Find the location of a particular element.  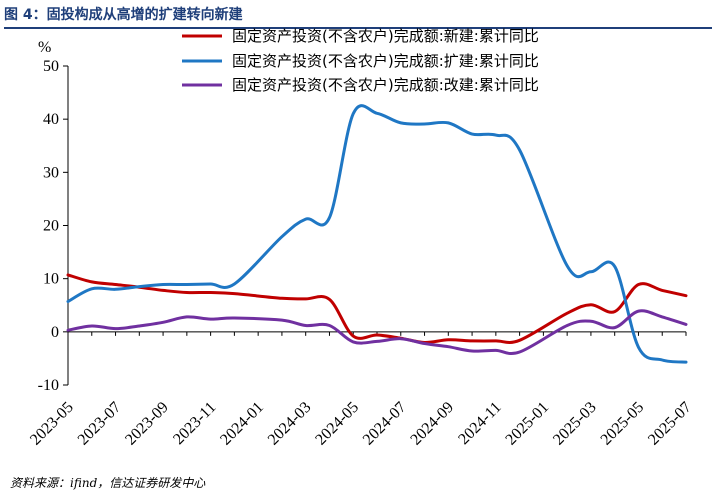

series-line-renovation is located at coordinates (377, 332).